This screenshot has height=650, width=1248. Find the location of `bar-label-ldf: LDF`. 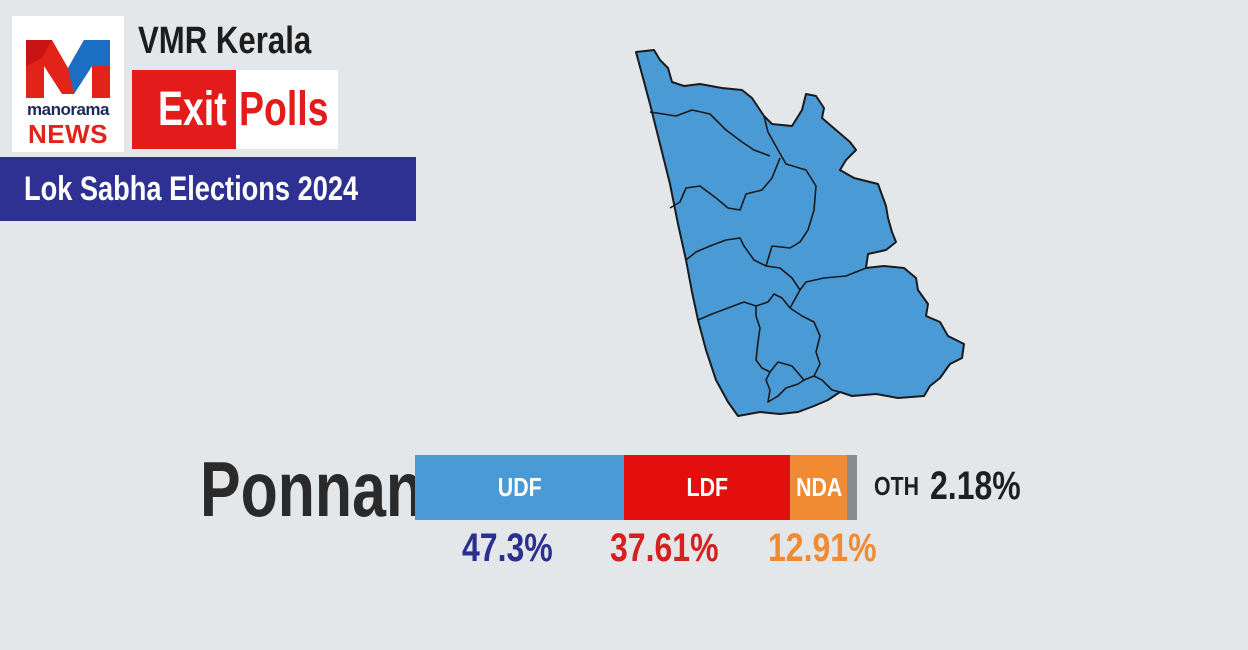

bar-label-ldf: LDF is located at coordinates (707, 487).